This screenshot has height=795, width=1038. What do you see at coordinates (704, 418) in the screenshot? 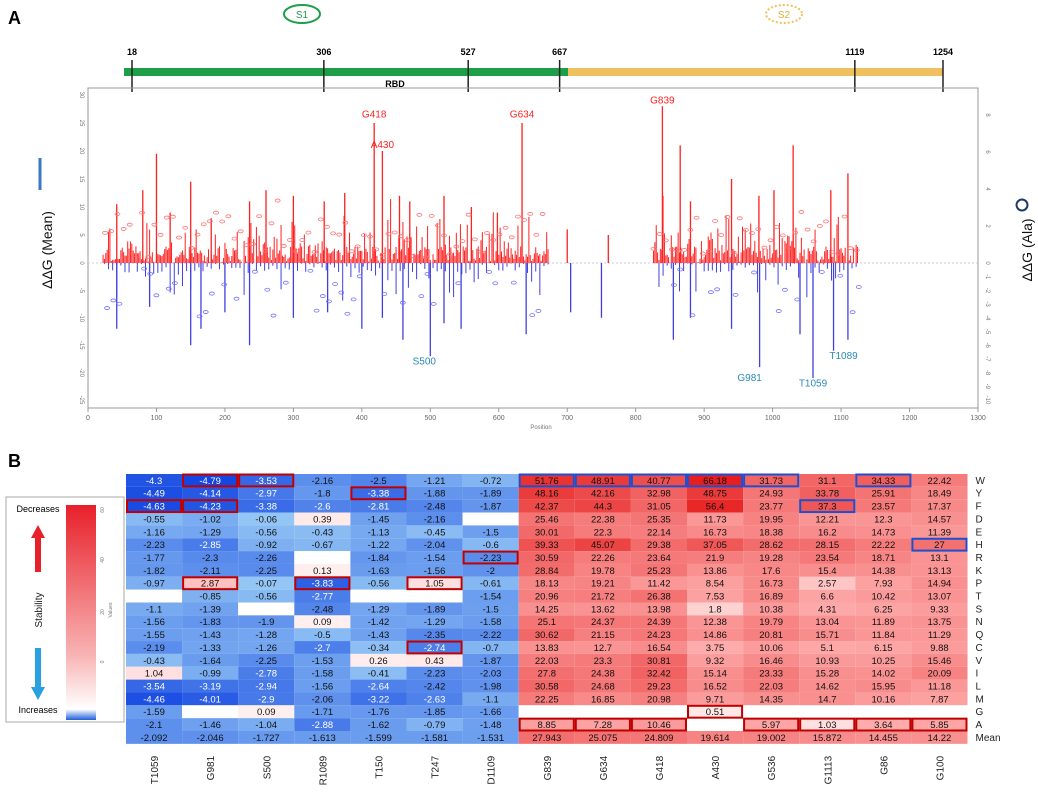
I see `x-tick-label: 900` at bounding box center [704, 418].